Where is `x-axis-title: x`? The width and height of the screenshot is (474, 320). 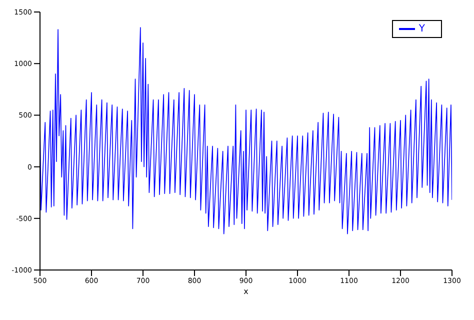
x-axis-title: x is located at coordinates (246, 291).